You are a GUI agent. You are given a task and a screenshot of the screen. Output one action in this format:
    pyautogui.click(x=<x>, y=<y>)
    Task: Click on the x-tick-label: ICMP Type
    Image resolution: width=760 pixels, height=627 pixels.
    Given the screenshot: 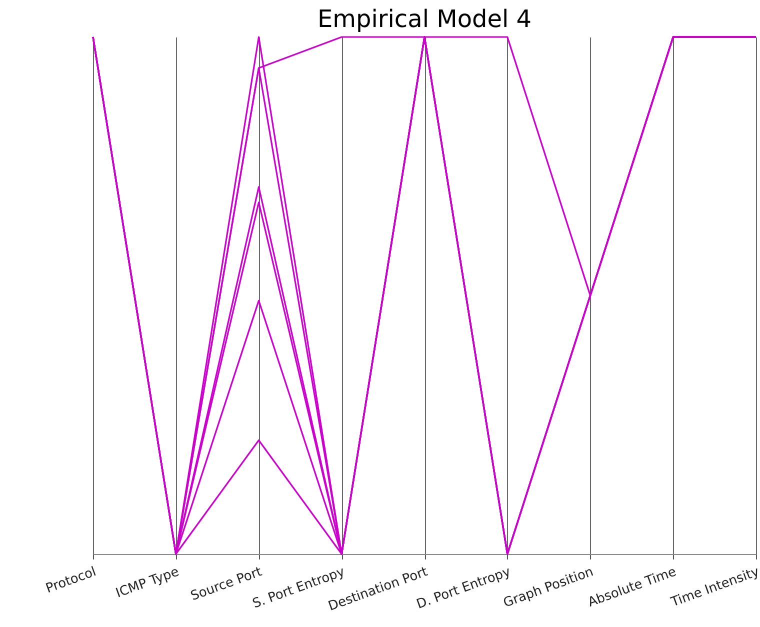 What is the action you would take?
    pyautogui.click(x=148, y=583)
    